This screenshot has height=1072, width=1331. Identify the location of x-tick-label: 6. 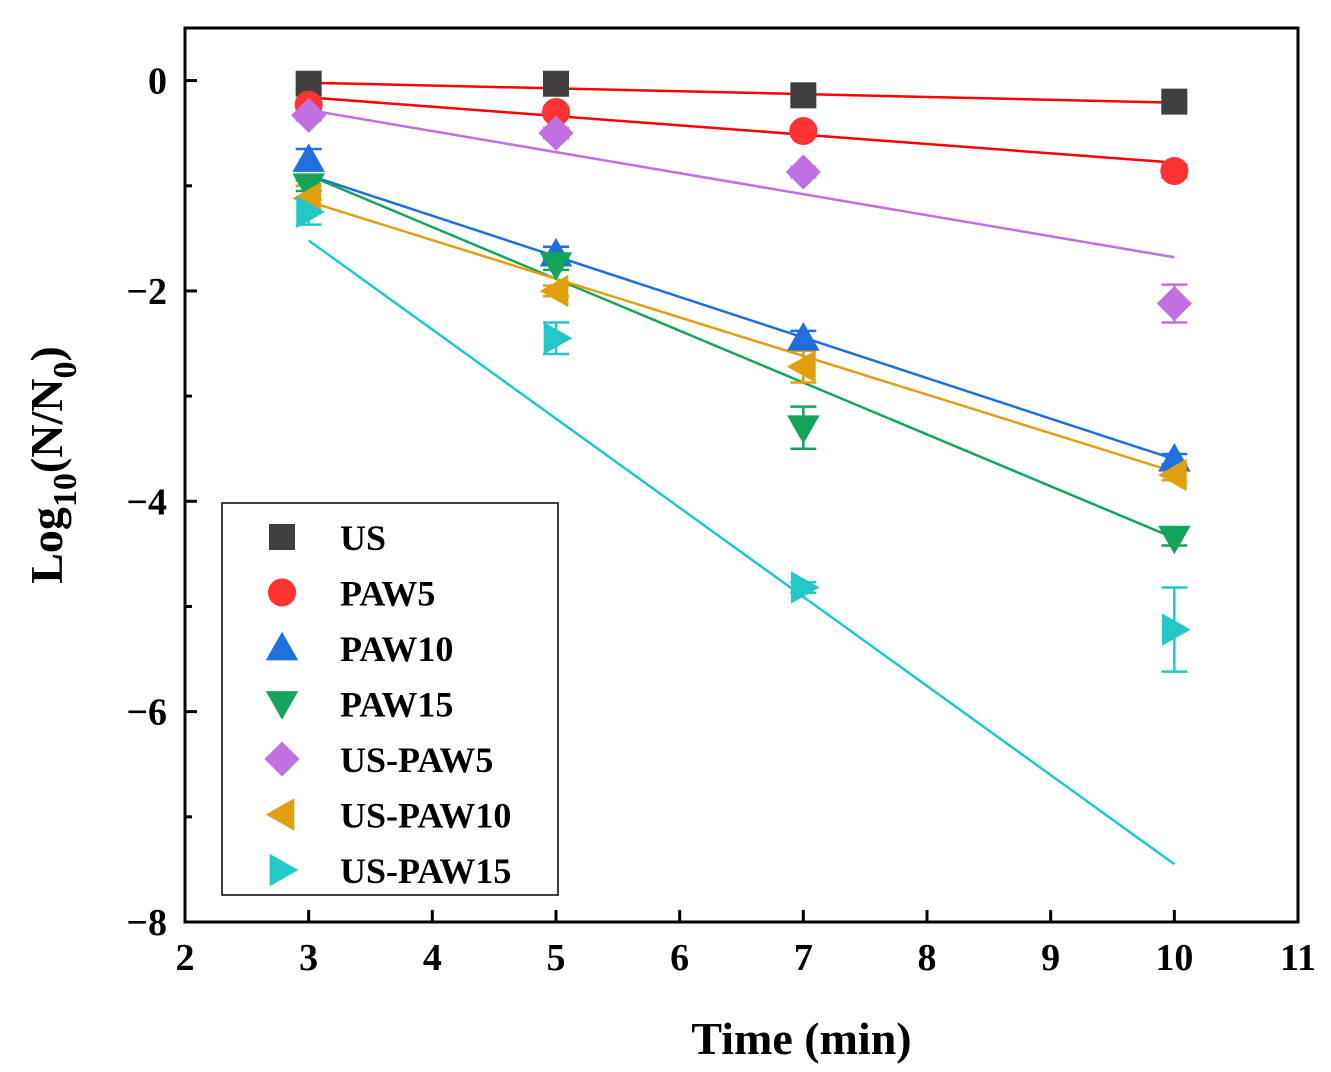
(679, 958).